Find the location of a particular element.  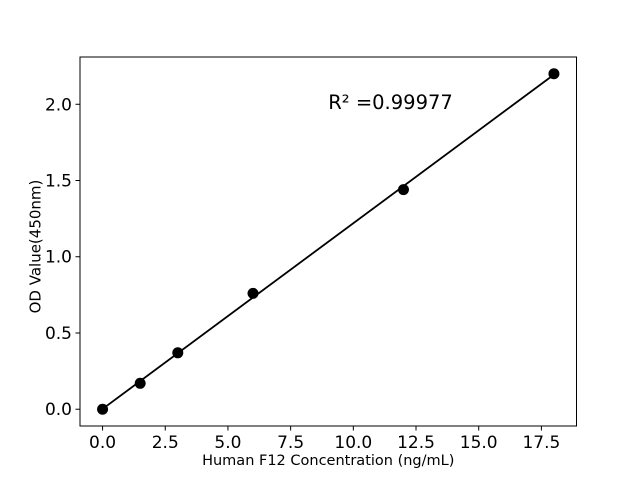

y-tick-label: 2.0 is located at coordinates (58, 105).